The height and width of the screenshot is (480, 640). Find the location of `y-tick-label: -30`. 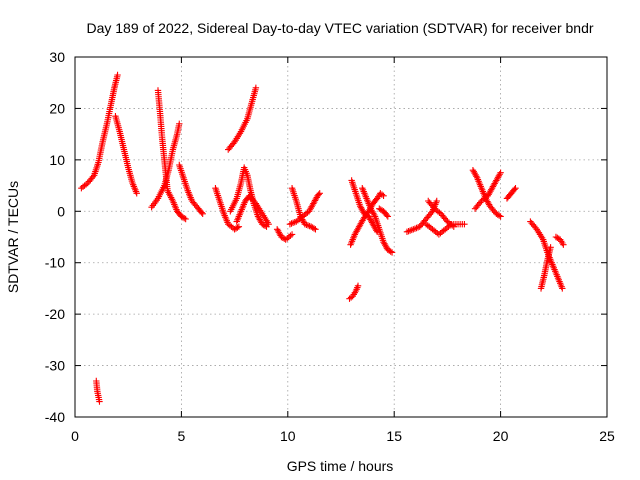

y-tick-label: -30 is located at coordinates (55, 366).